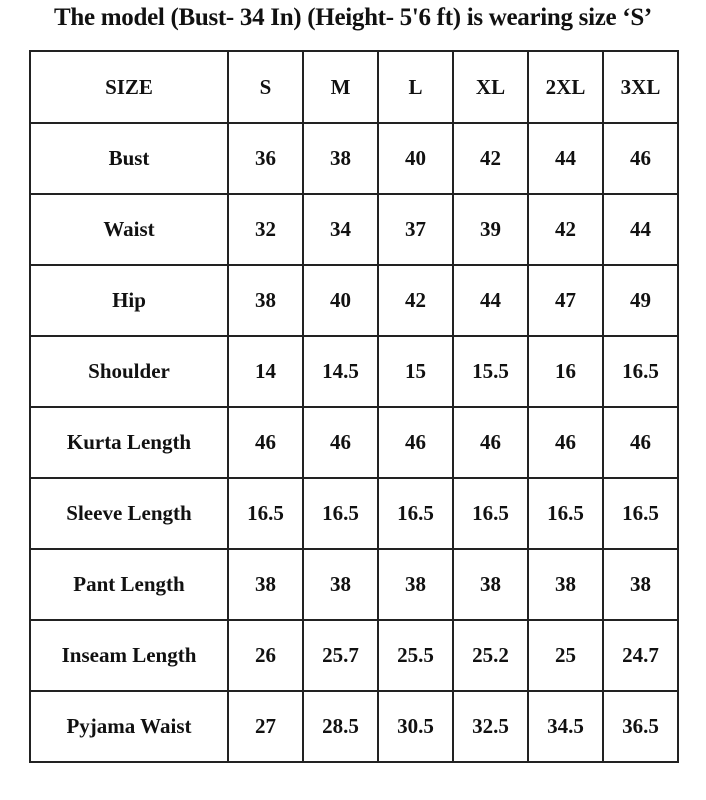  What do you see at coordinates (415, 371) in the screenshot?
I see `value-cell: 15` at bounding box center [415, 371].